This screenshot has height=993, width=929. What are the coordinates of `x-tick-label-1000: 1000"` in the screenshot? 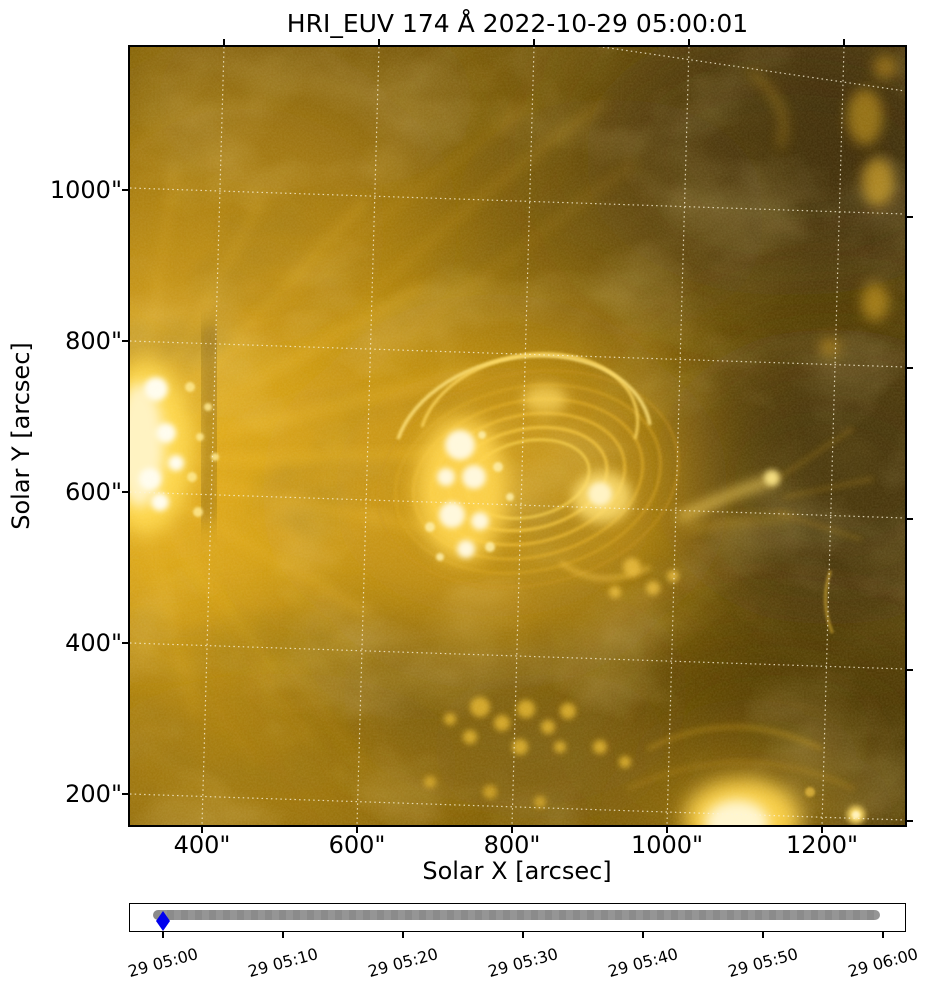 It's located at (667, 845).